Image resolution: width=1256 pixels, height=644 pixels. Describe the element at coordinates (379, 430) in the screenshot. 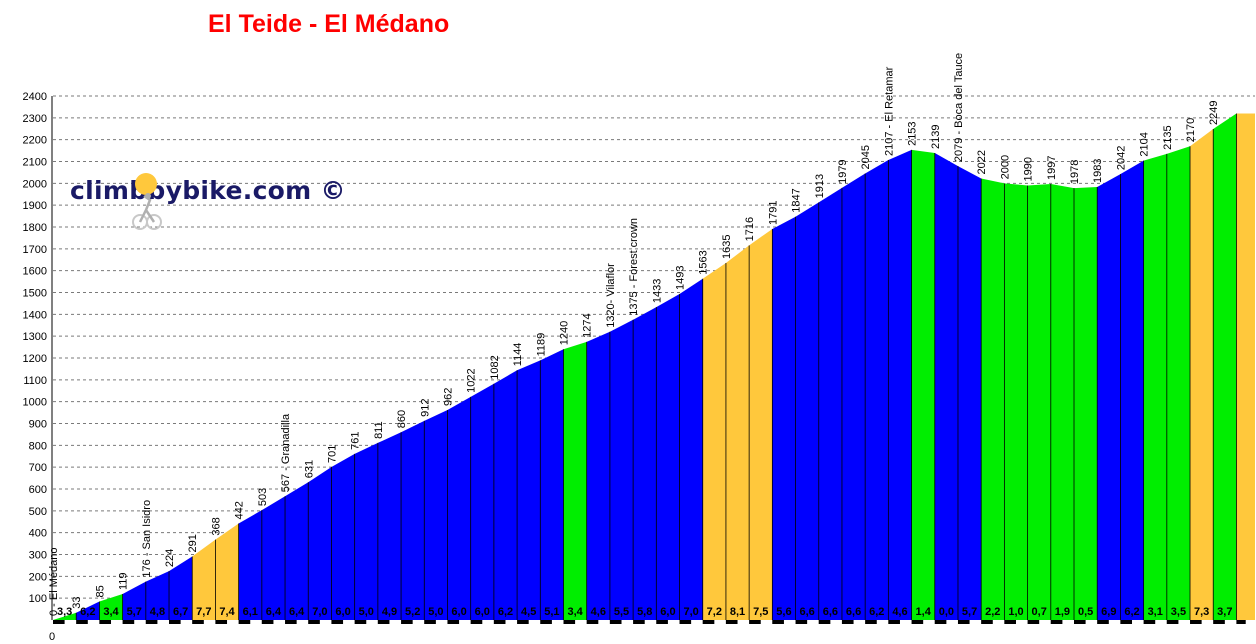

I see `elevation-label: 811` at that location.